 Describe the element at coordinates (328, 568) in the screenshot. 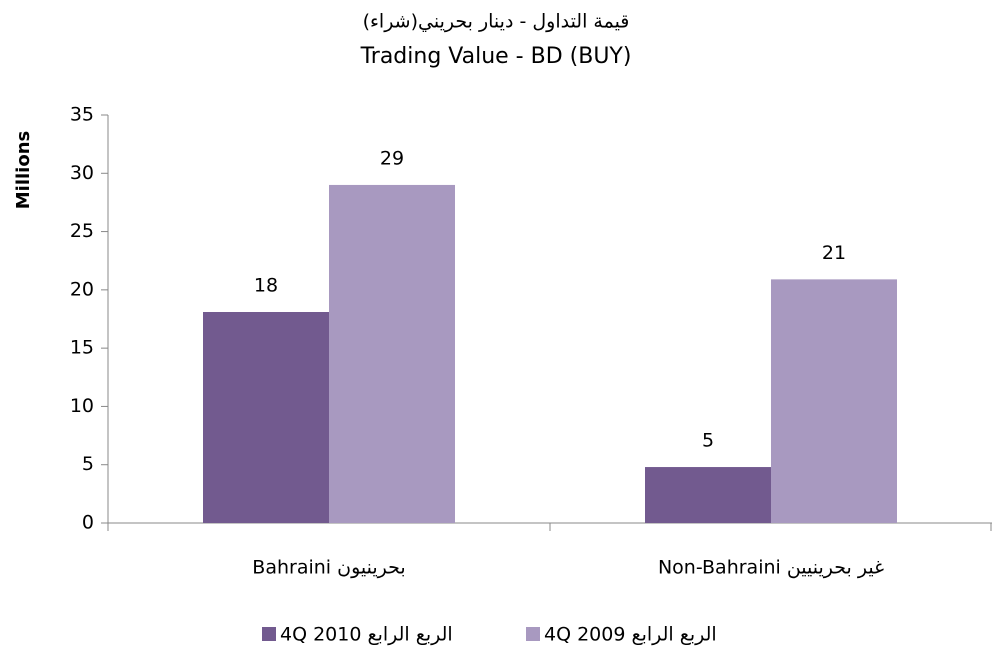

I see `x-tick-label: Bahraini بحرينيون` at that location.